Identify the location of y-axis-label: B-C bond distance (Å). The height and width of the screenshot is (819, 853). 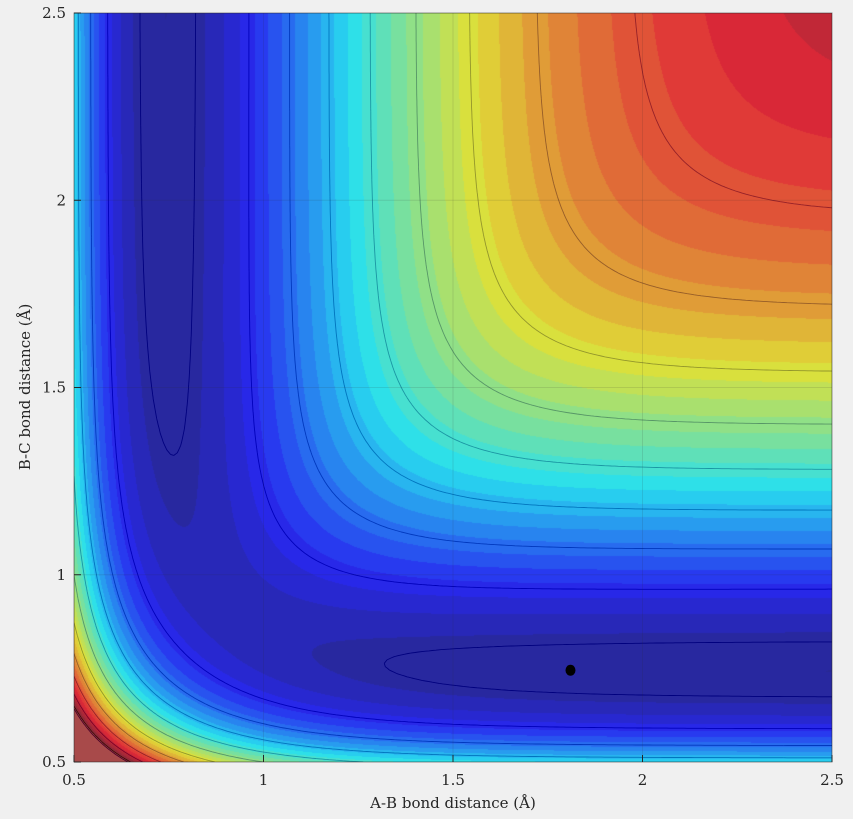
(25, 387).